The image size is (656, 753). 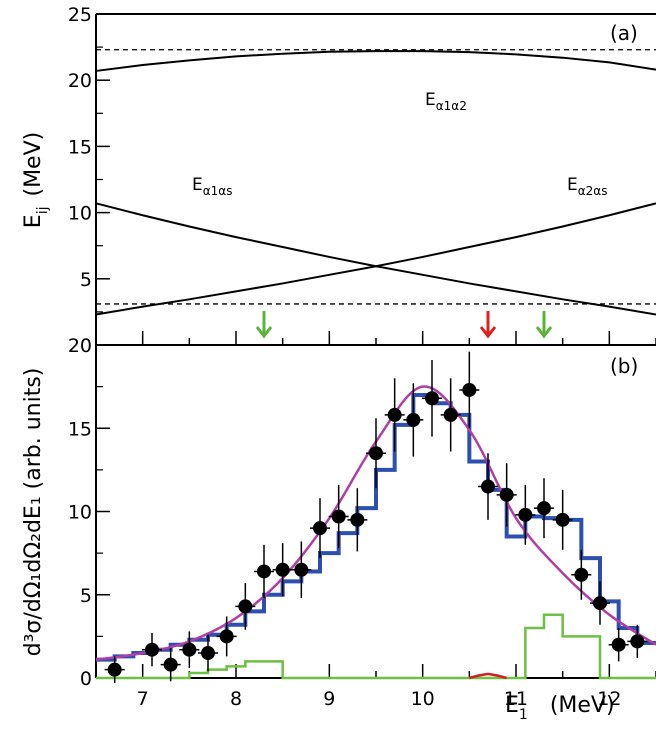 What do you see at coordinates (80, 81) in the screenshot?
I see `panel-a-ytick-label: 20` at bounding box center [80, 81].